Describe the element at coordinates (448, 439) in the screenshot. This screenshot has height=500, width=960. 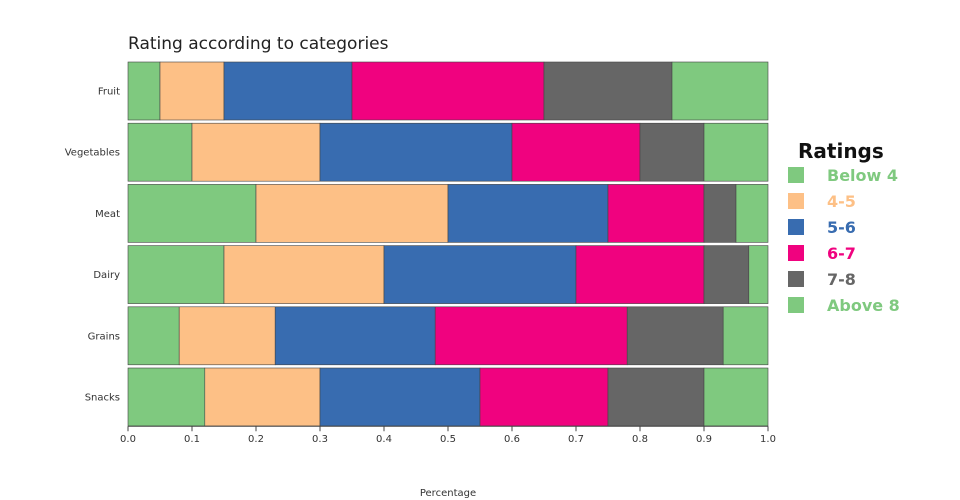
I see `x-tick-label: 0.5` at that location.